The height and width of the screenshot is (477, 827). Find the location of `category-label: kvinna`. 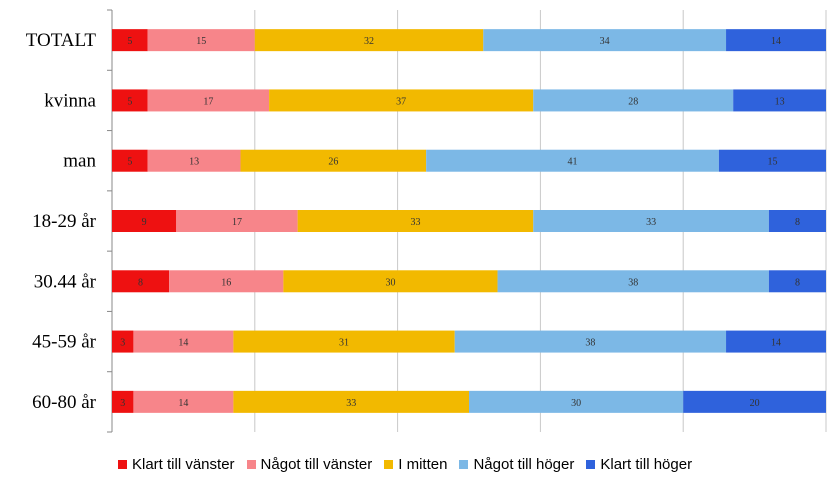

category-label: kvinna is located at coordinates (70, 100).